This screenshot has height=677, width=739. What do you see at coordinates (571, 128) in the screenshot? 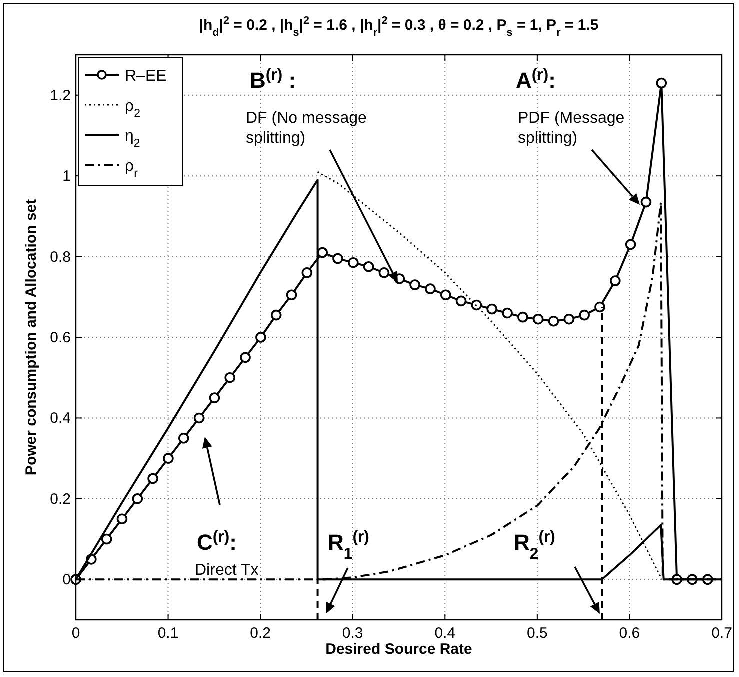
I see `annotation: PDF (Message splitting)` at bounding box center [571, 128].